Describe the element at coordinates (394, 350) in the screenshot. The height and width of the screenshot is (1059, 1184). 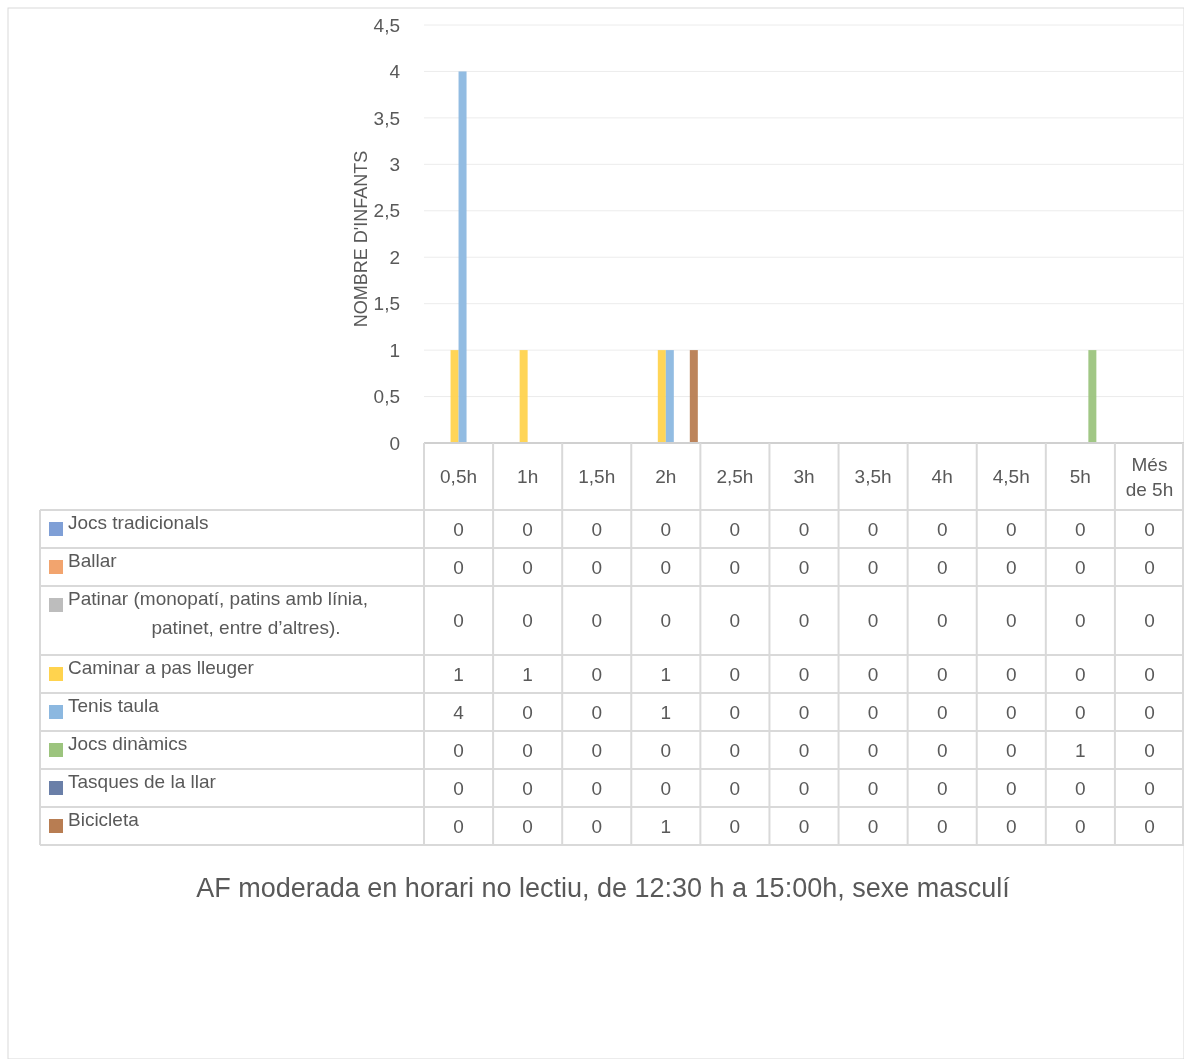
I see `y-tick-label: 1` at that location.